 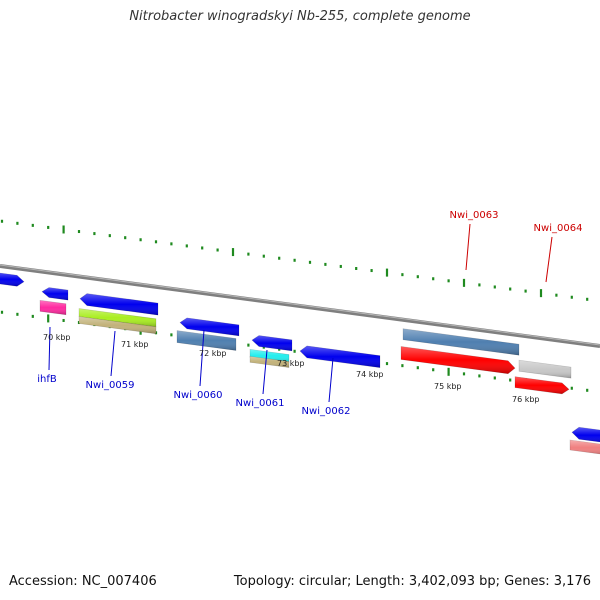 I want to click on gene-label: Nwi_0060, so click(x=198, y=395).